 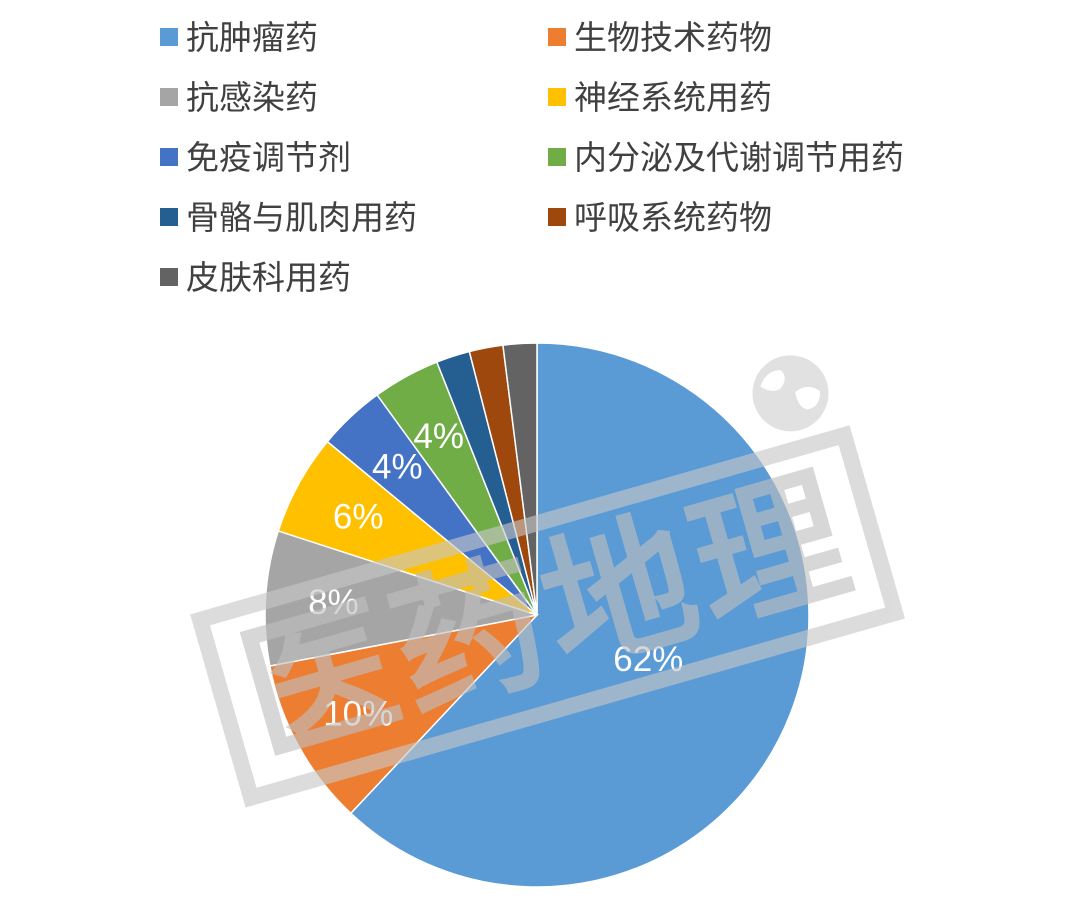 What do you see at coordinates (252, 37) in the screenshot?
I see `legend-item-label: 抗肿瘤药` at bounding box center [252, 37].